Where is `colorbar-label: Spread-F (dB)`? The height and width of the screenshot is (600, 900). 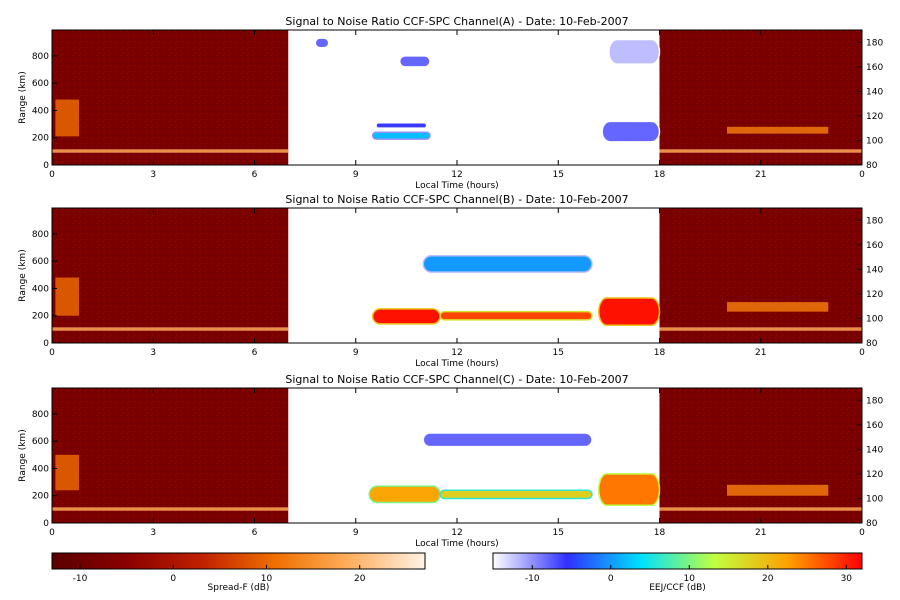
colorbar-label: Spread-F (dB) is located at coordinates (239, 588).